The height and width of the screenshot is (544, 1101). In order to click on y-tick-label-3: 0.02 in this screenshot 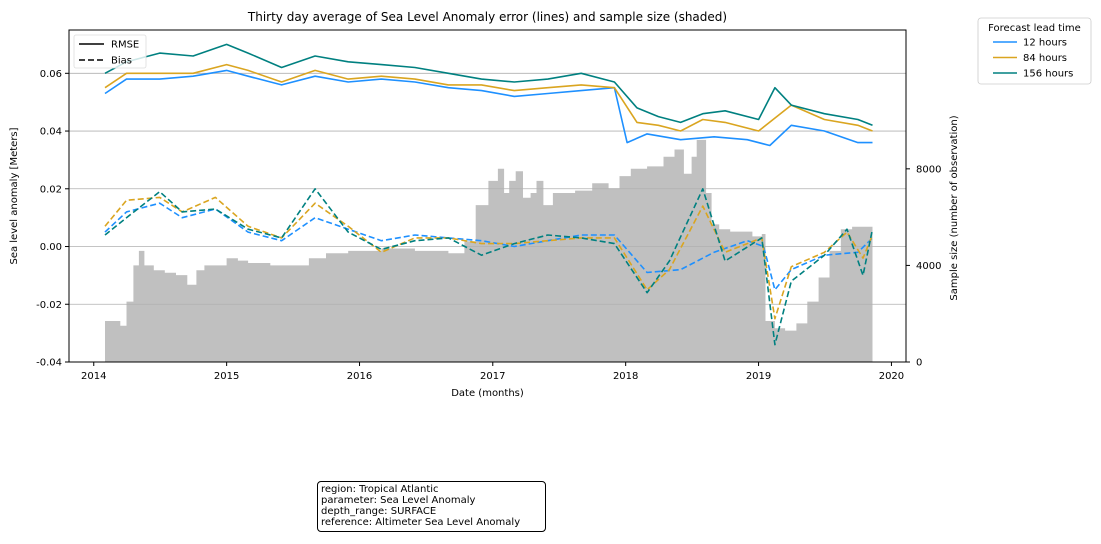, I will do `click(51, 189)`.